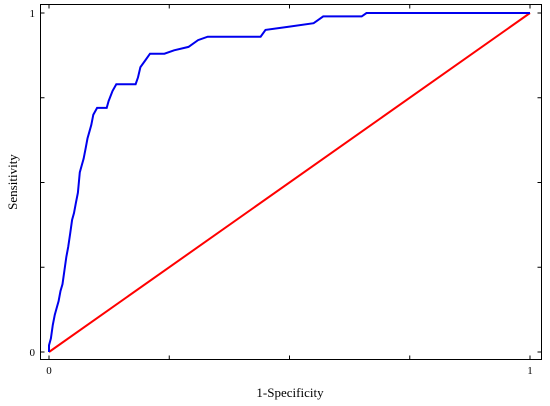 This screenshot has height=406, width=550. What do you see at coordinates (49, 371) in the screenshot?
I see `x-tick-label: 0` at bounding box center [49, 371].